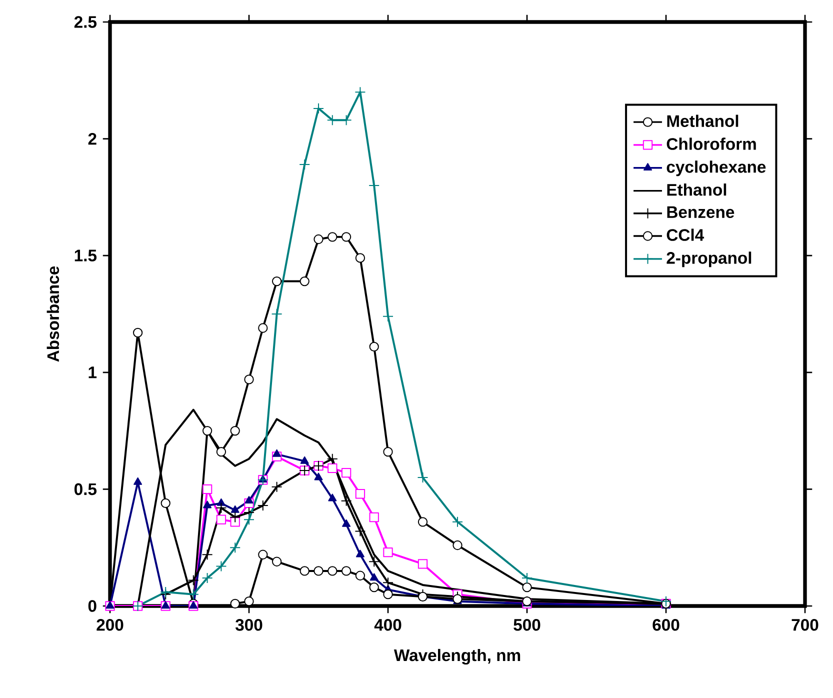 The image size is (833, 698). I want to click on y-tick-label: 0.5, so click(85, 489).